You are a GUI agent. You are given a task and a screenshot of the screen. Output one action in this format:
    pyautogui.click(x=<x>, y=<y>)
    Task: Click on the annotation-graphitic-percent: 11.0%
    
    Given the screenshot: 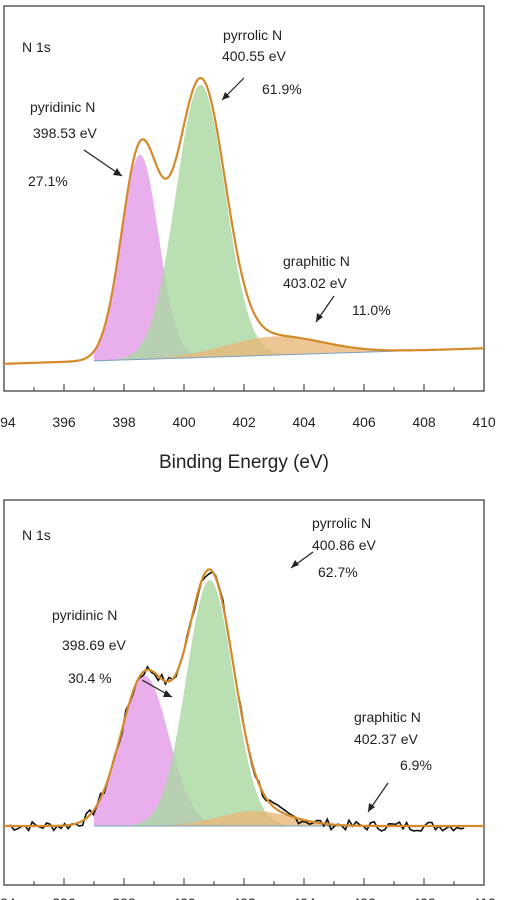 What is the action you would take?
    pyautogui.click(x=371, y=310)
    